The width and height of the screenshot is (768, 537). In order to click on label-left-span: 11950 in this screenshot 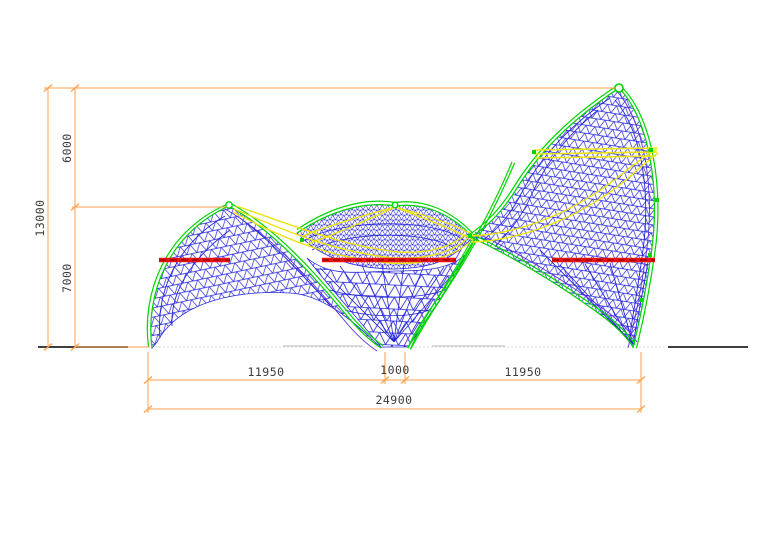, I will do `click(265, 372)`.